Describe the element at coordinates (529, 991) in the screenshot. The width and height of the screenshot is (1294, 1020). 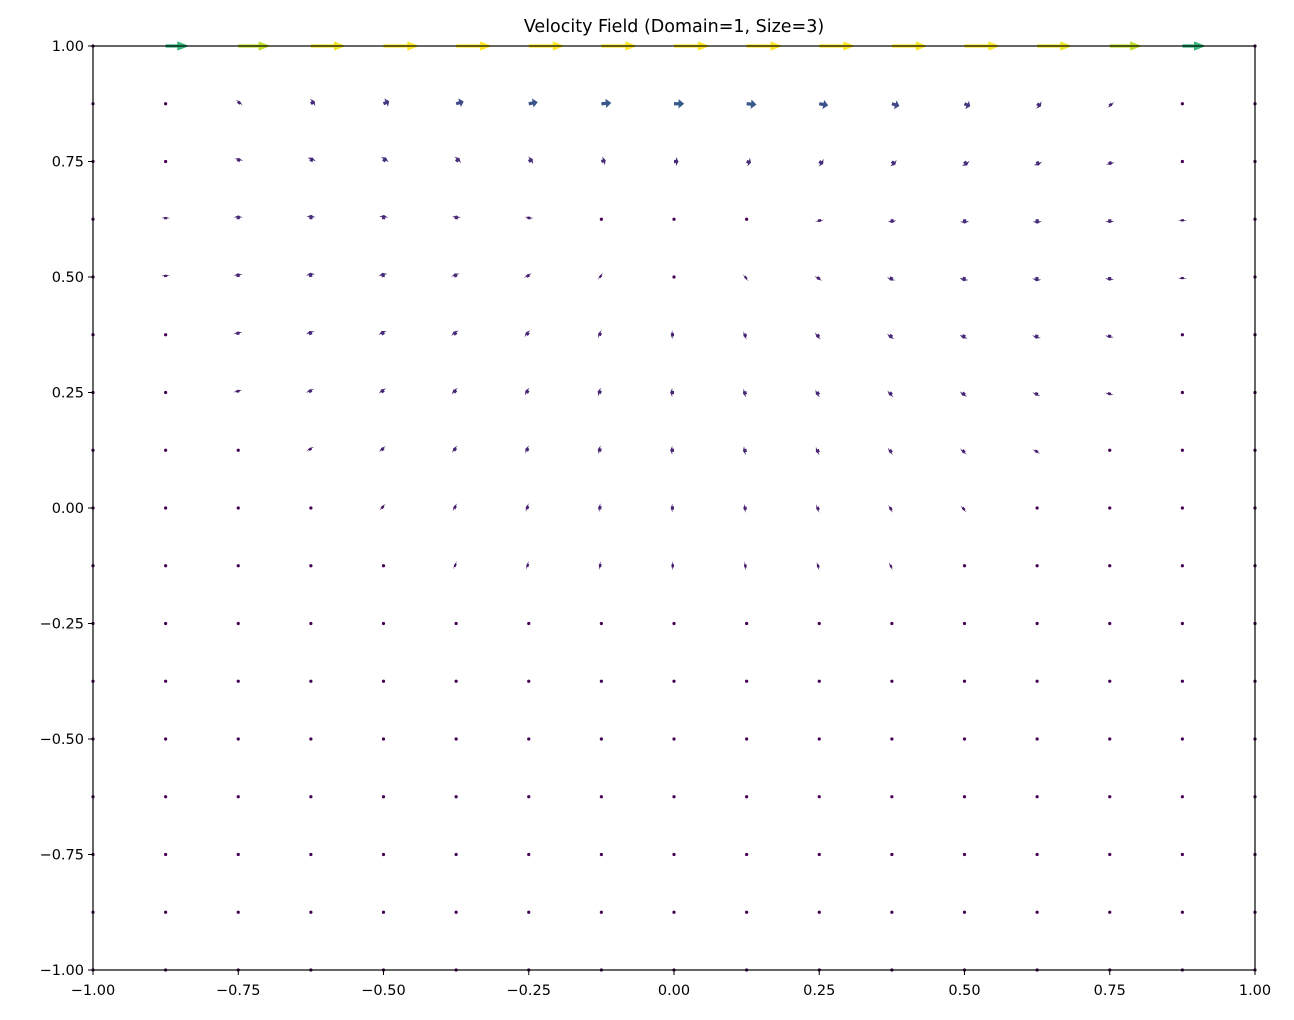
I see `x-tick-label: −0.25` at that location.